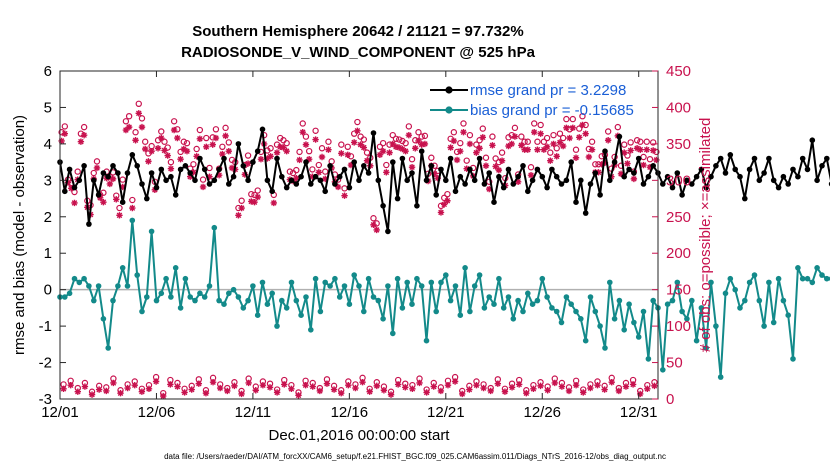 Image resolution: width=830 pixels, height=470 pixels. What do you see at coordinates (639, 412) in the screenshot?
I see `x-tick-label: 12/31` at bounding box center [639, 412].